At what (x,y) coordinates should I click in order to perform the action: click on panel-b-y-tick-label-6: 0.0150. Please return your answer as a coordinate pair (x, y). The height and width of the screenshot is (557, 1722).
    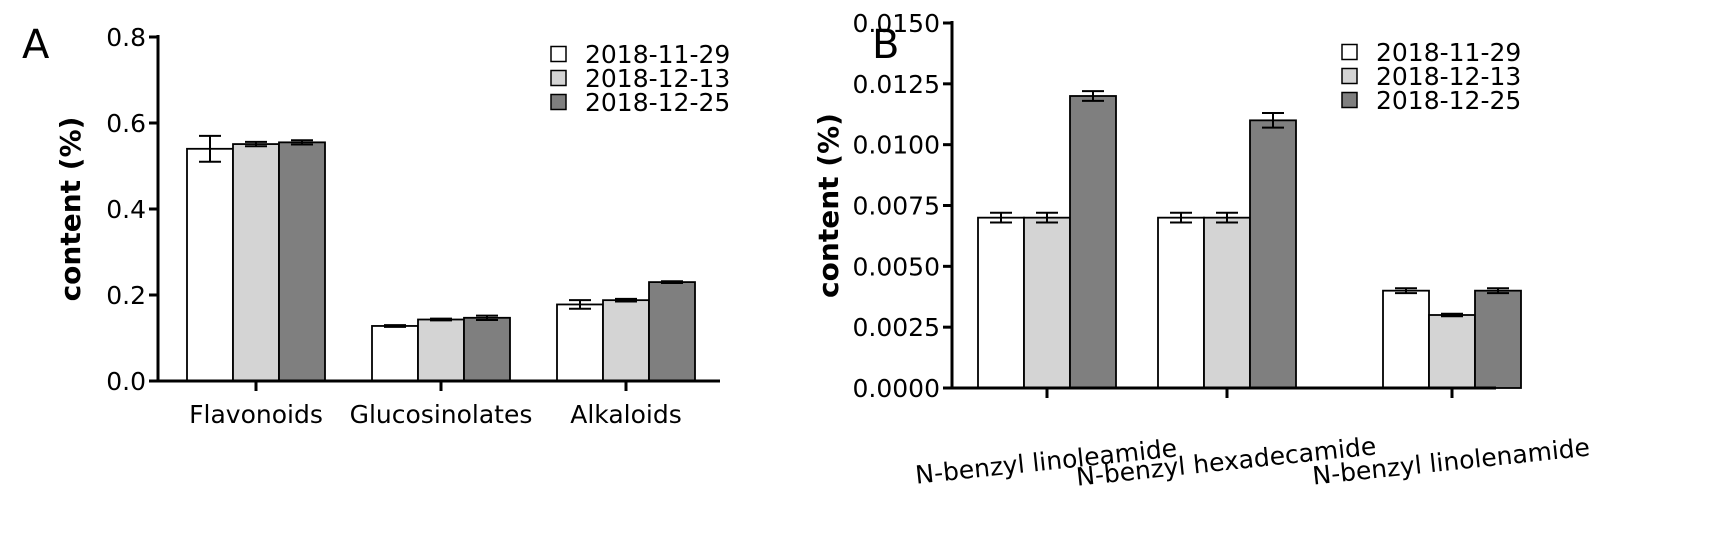
    Looking at the image, I should click on (896, 23).